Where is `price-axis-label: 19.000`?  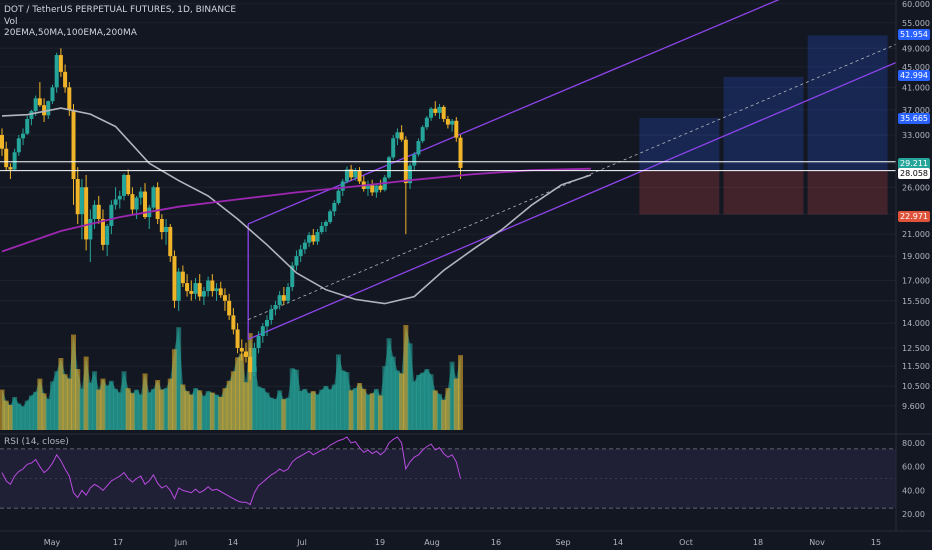 price-axis-label: 19.000 is located at coordinates (916, 256).